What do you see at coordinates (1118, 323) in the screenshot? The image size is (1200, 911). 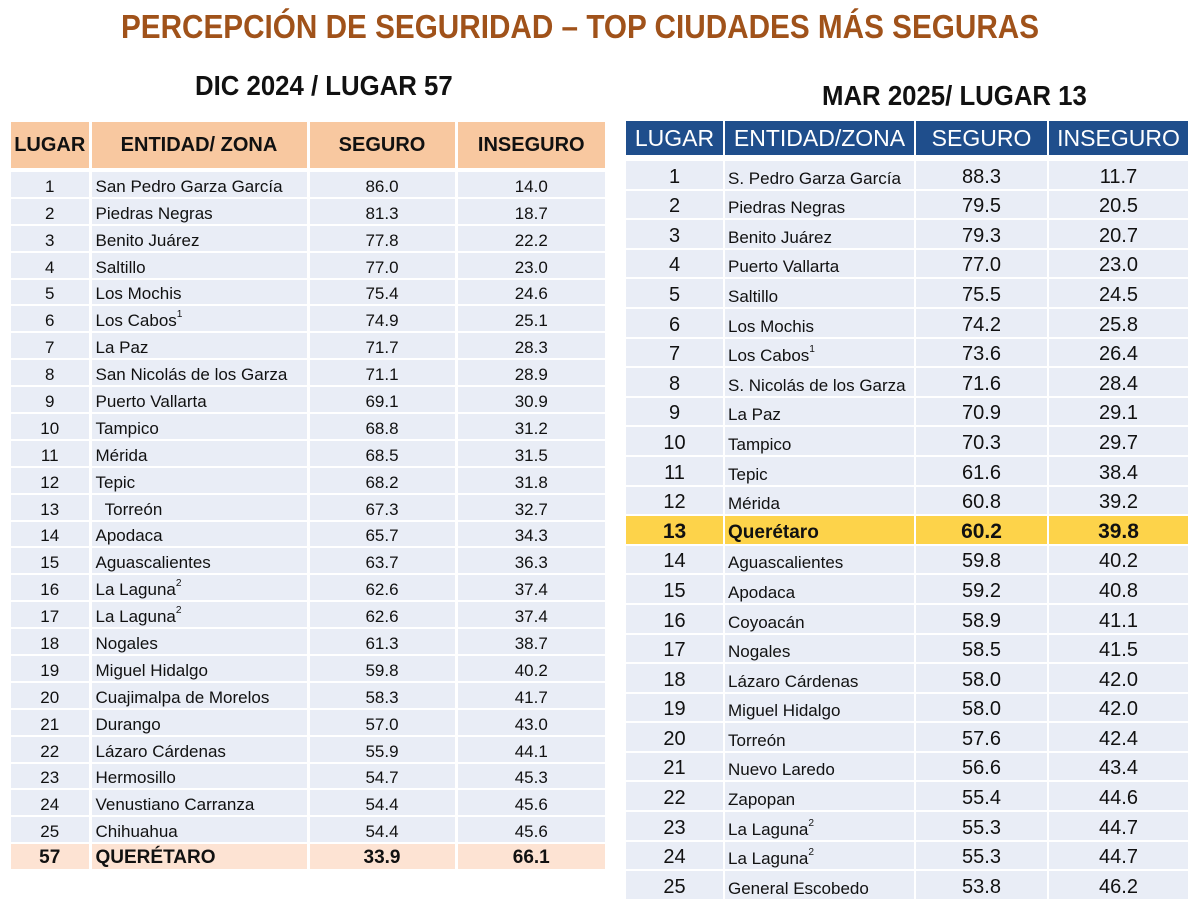 I see `inseguro-cell: 25.8` at bounding box center [1118, 323].